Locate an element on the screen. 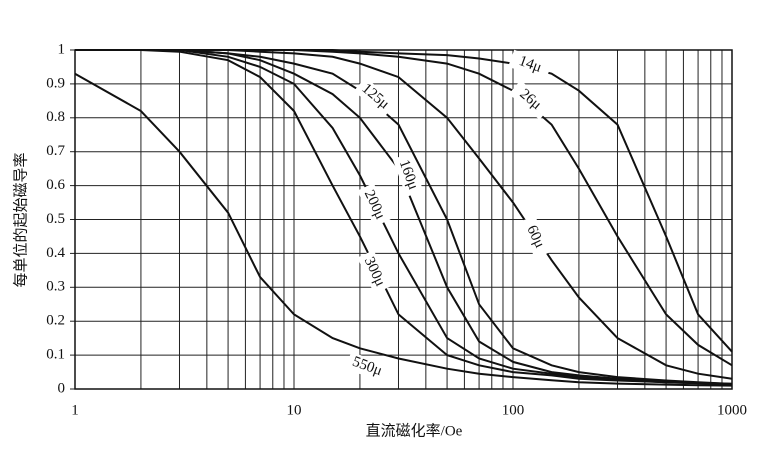 The width and height of the screenshot is (769, 454). y-tick-label: 0.8 is located at coordinates (55, 117).